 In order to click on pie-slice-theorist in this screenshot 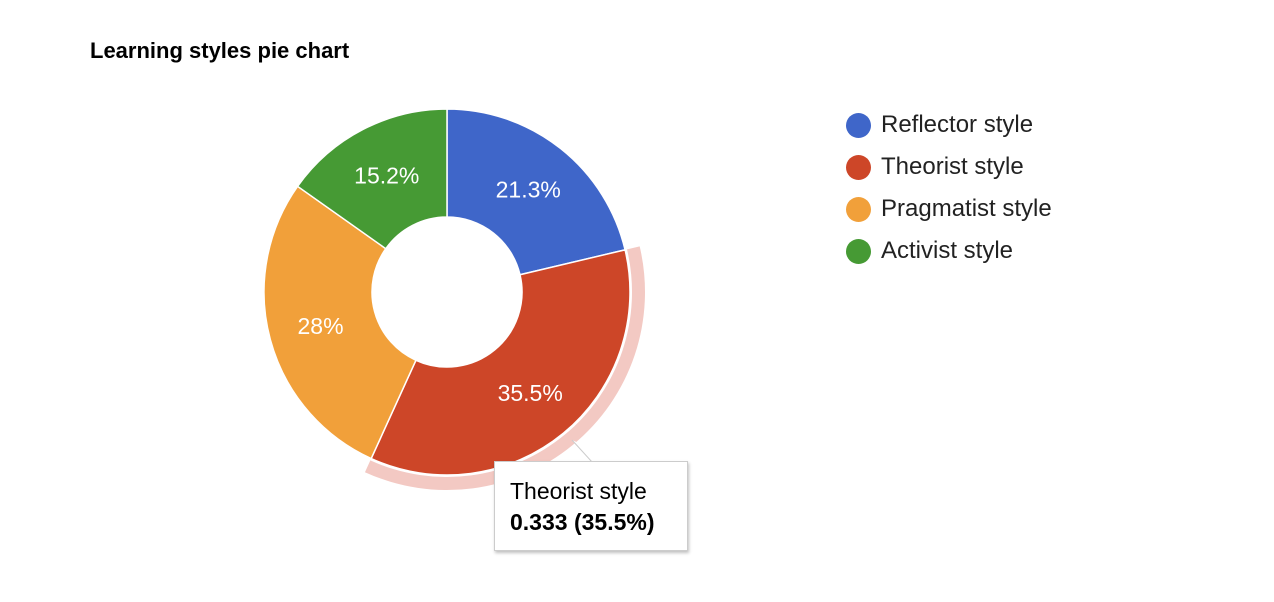, I will do `click(500, 362)`.